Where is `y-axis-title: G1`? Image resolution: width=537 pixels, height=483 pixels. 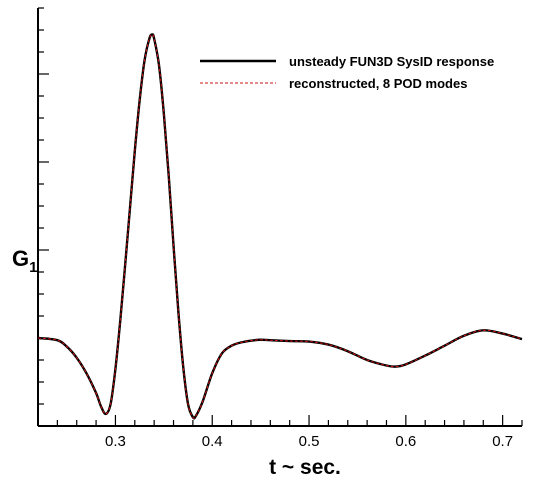 y-axis-title: G1 is located at coordinates (24, 261).